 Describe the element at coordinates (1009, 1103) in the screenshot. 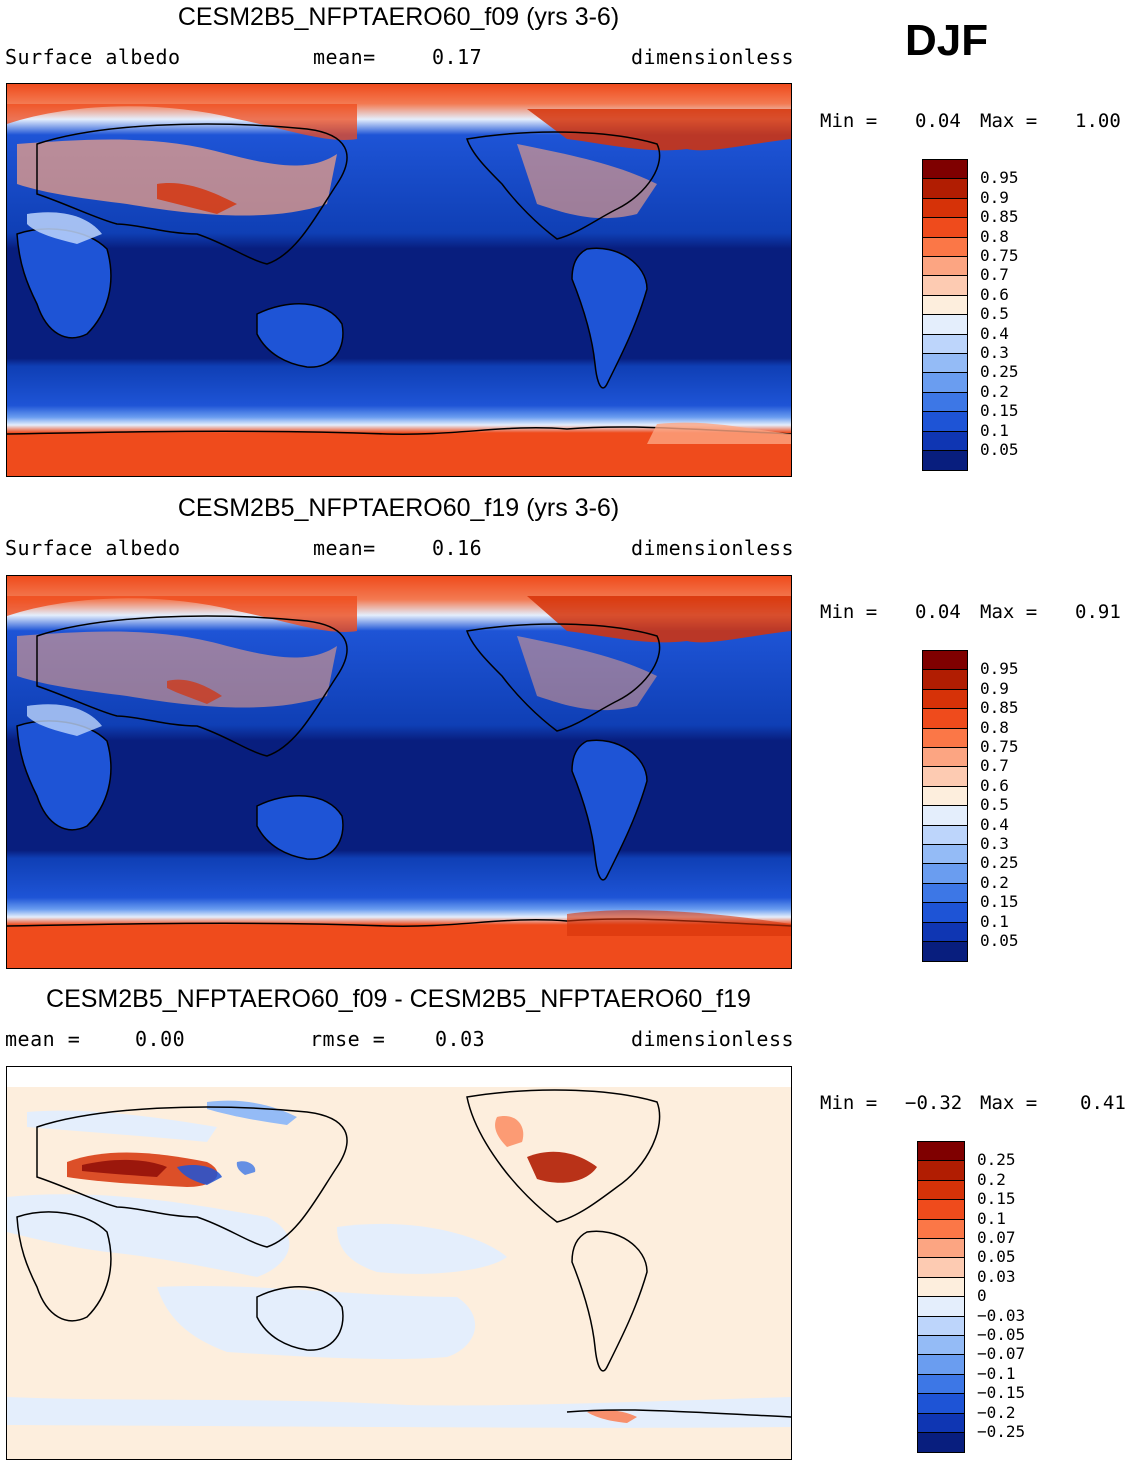

I see `panel-3-max-label: Max =` at that location.